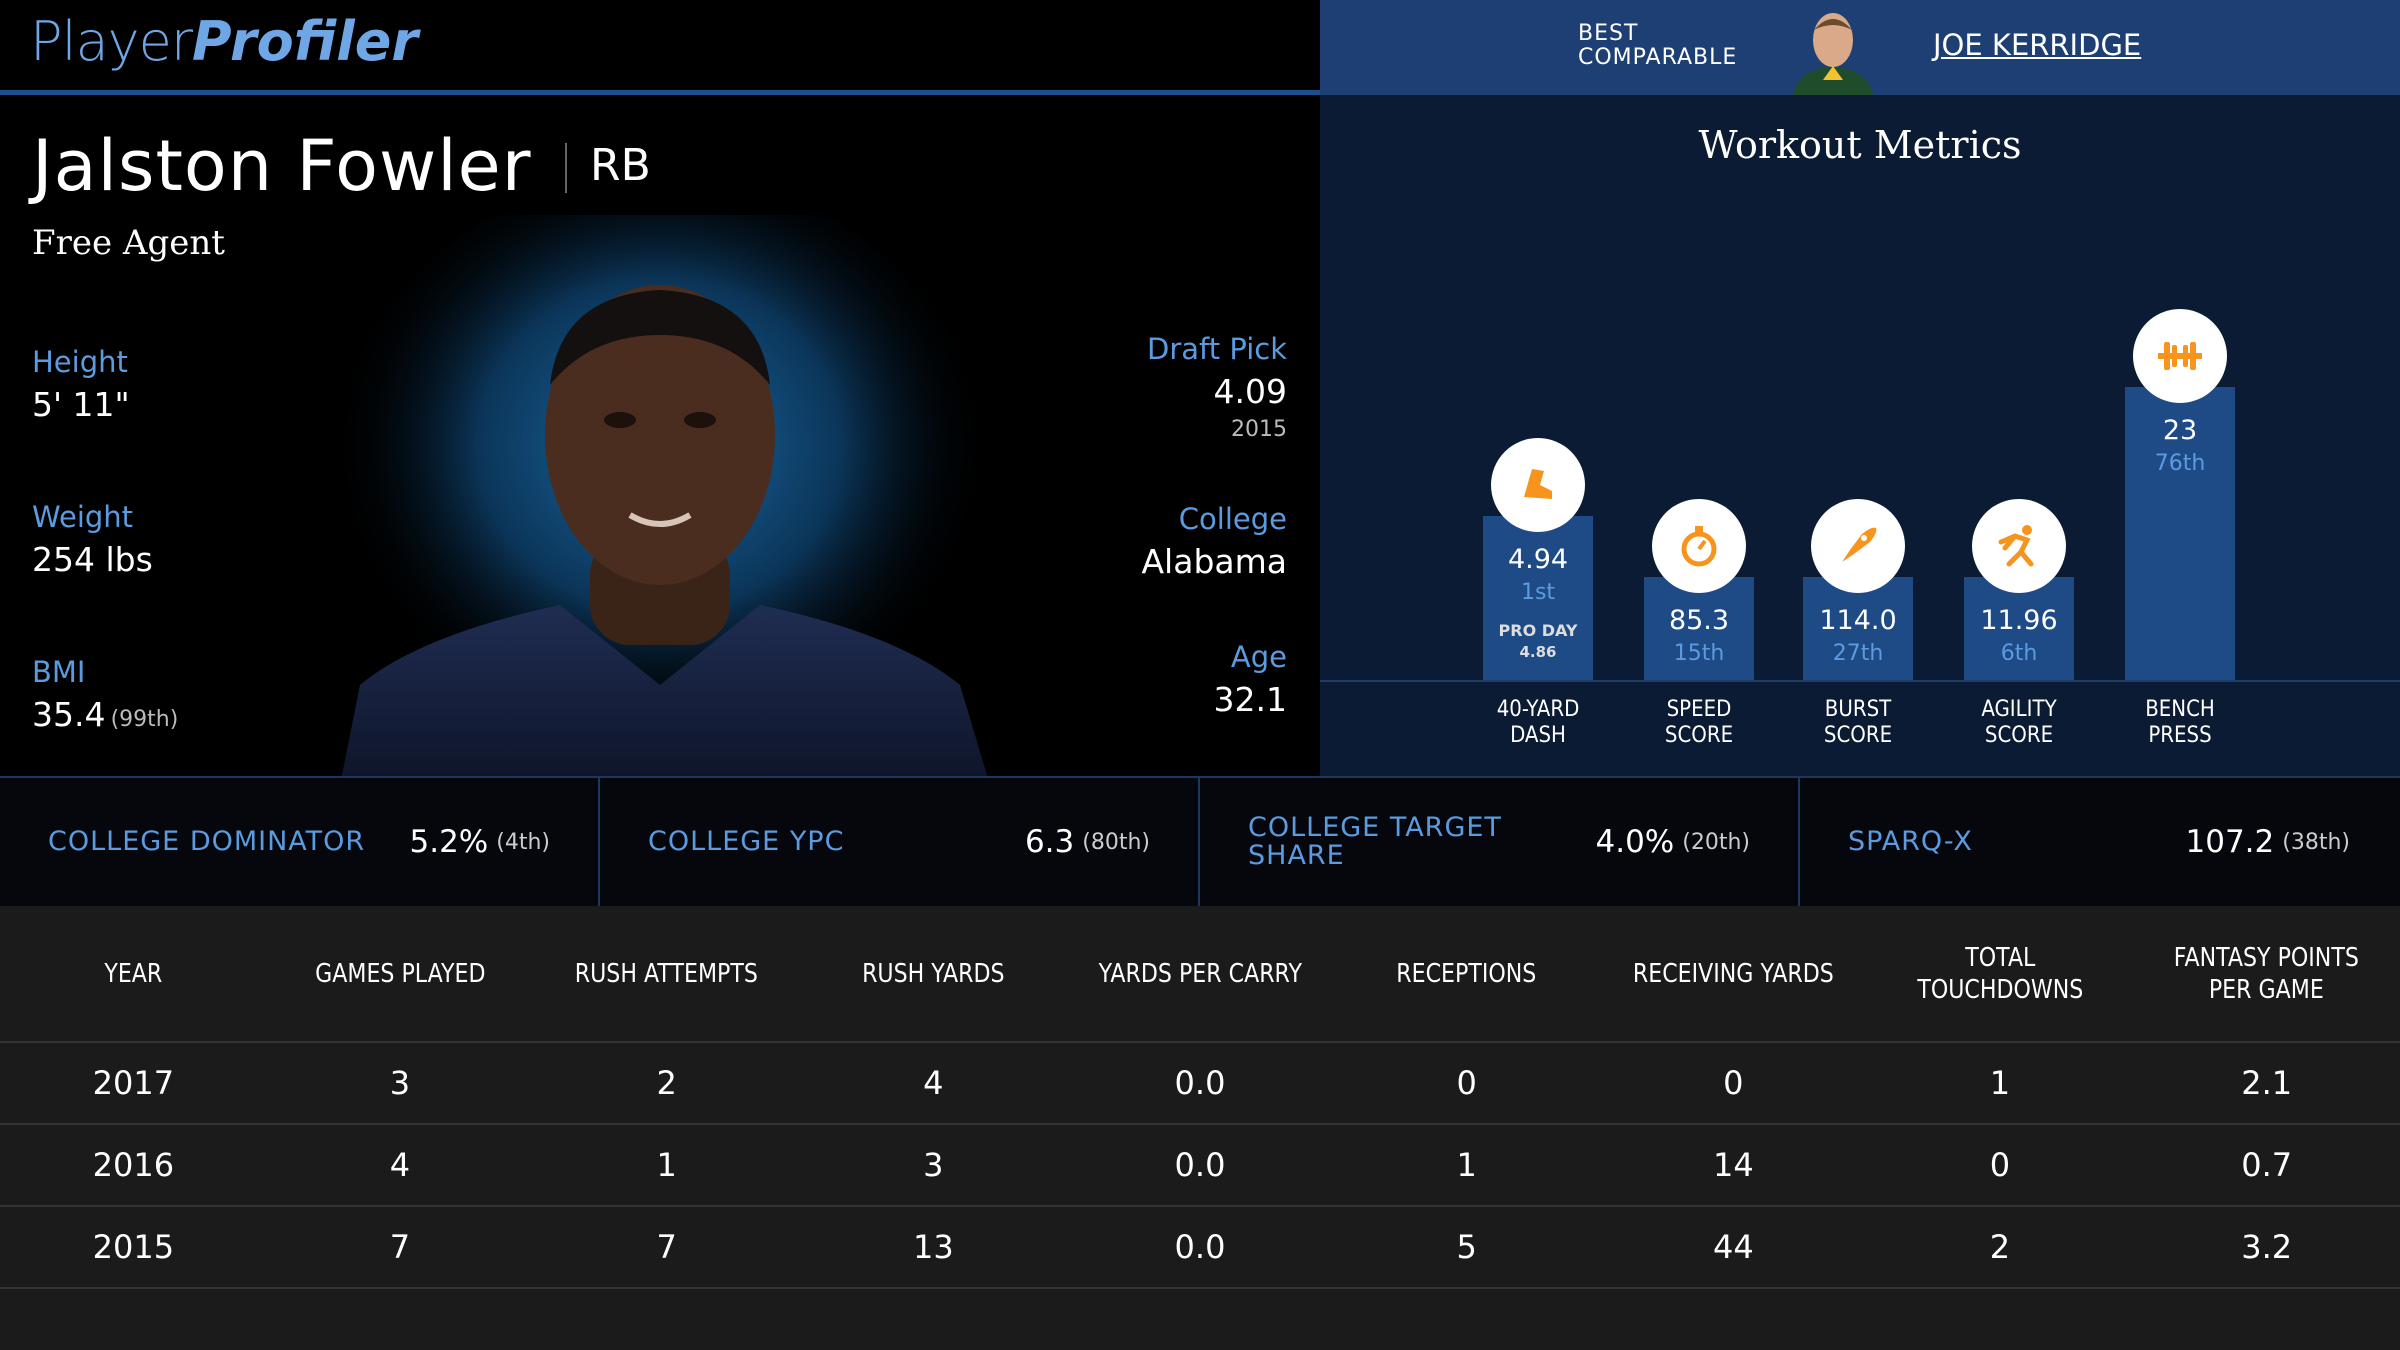 This screenshot has width=2400, height=1350. I want to click on stat-label: COLLEGE TARGET SHARE, so click(1375, 841).